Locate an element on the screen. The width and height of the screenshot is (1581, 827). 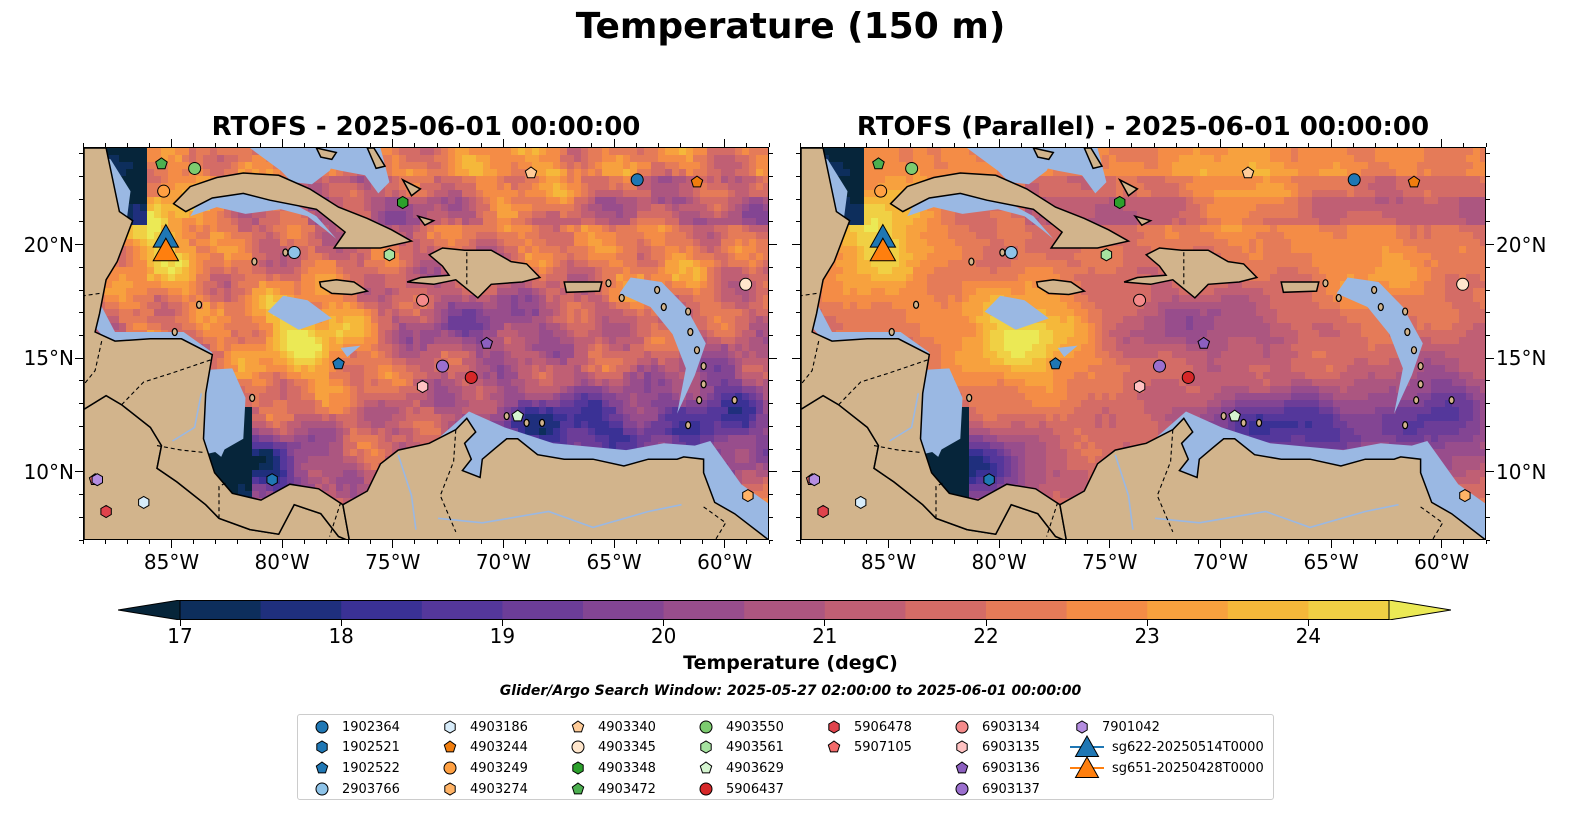
legend-label: 1902521 is located at coordinates (371, 747).